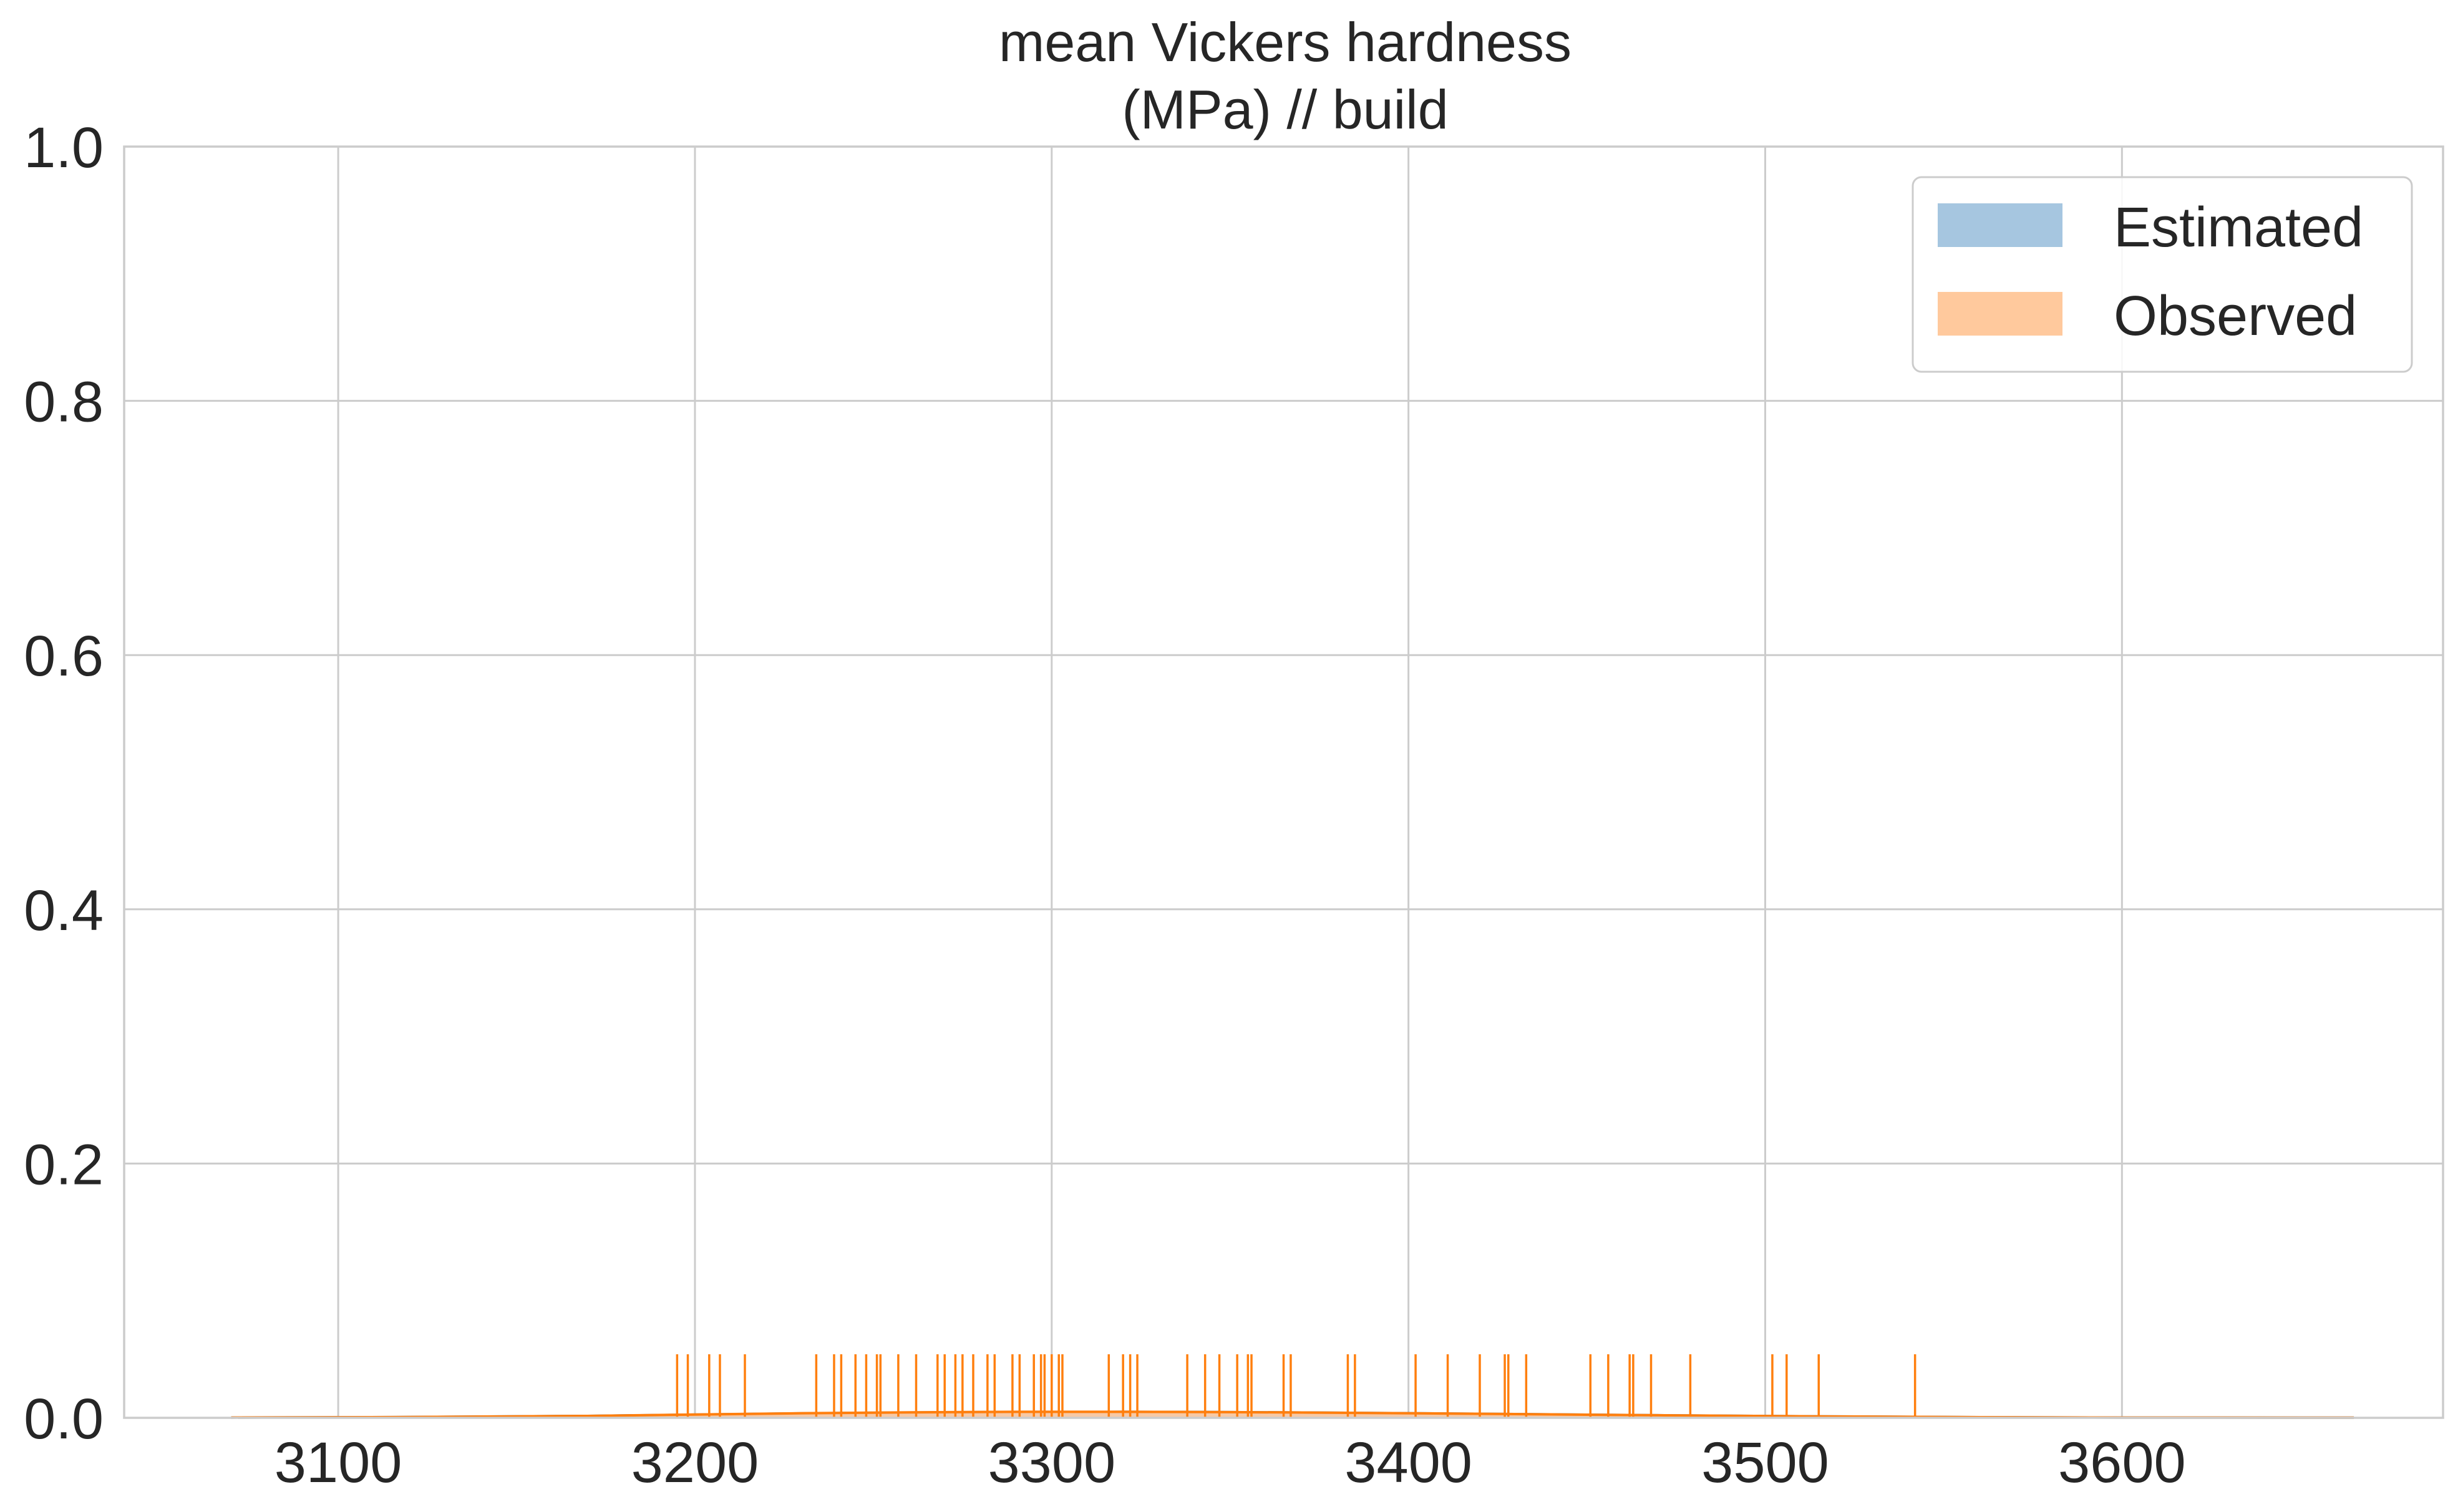 The image size is (2463, 1512). Describe the element at coordinates (64, 784) in the screenshot. I see `y-axis-ticks: 0.0 0.2 0.4 0.6 0.8 1.0` at that location.